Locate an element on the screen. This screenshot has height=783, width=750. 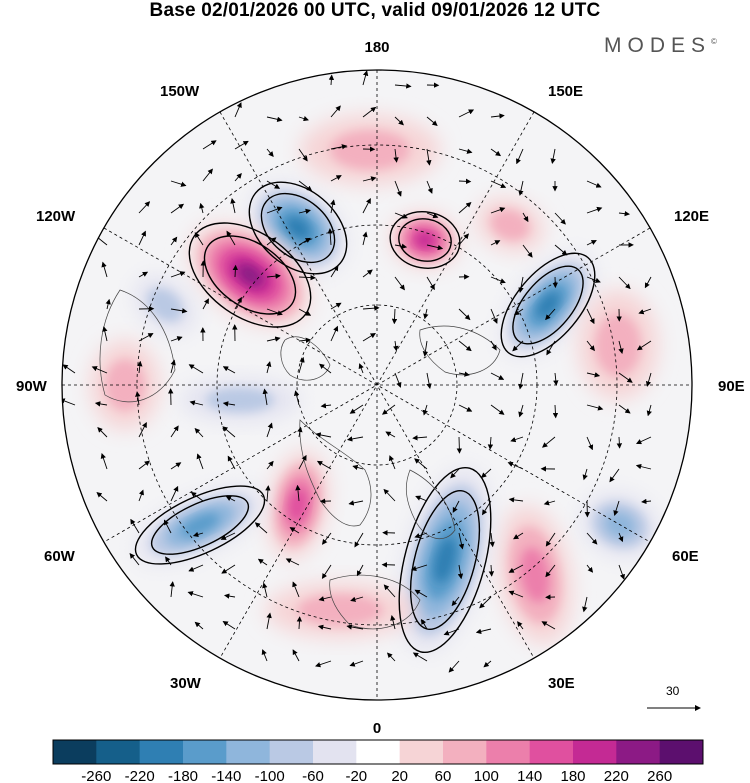
anomaly-blue-110w is located at coordinates (165, 305).